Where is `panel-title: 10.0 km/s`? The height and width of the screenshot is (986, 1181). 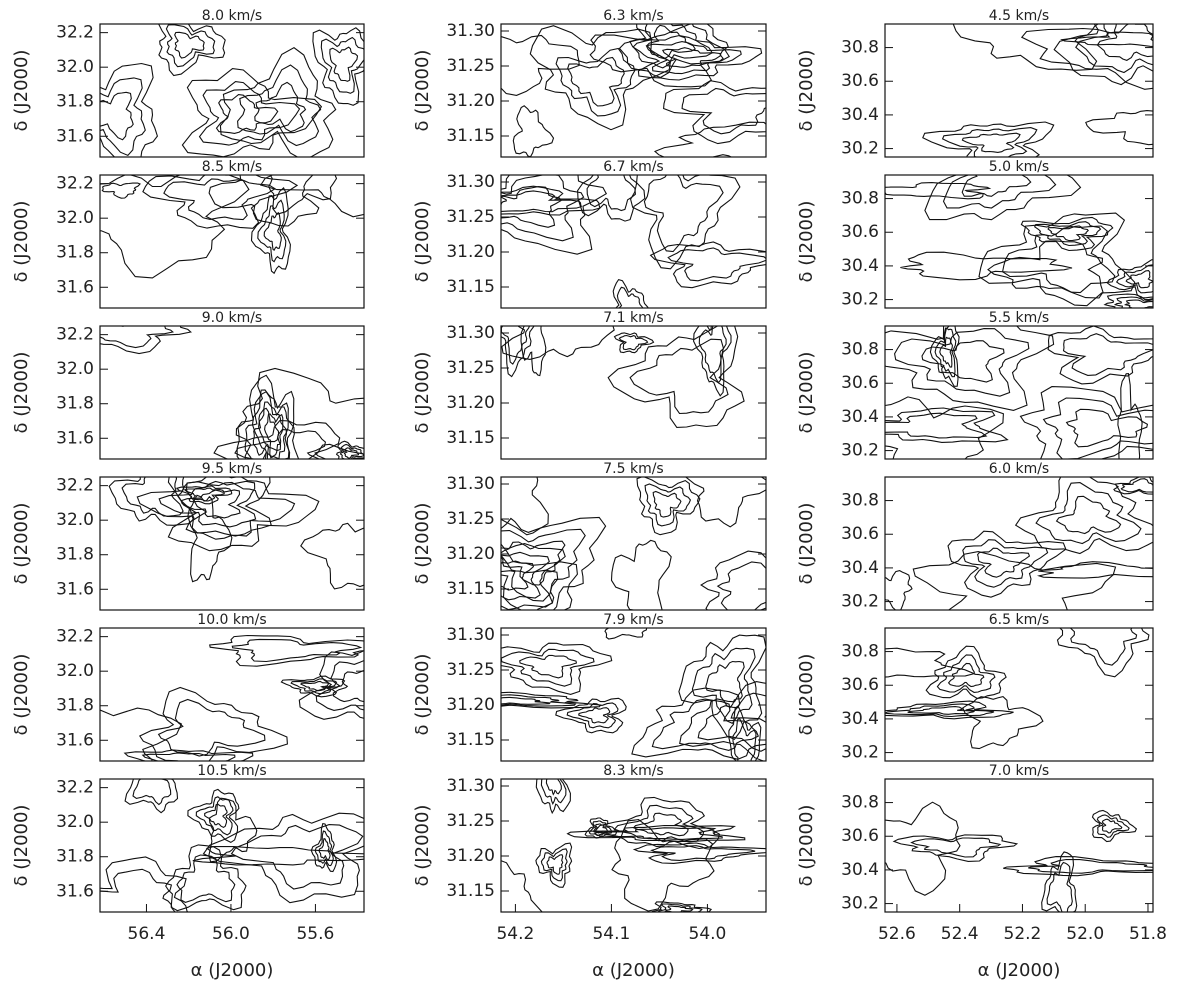
panel-title: 10.0 km/s is located at coordinates (231, 620).